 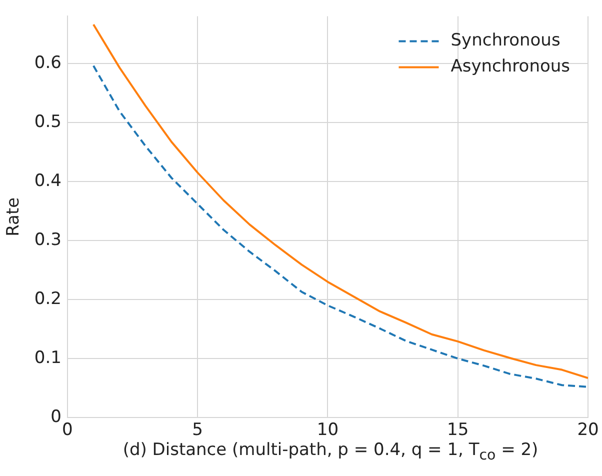 I want to click on x-tick-label: 20, so click(x=588, y=430).